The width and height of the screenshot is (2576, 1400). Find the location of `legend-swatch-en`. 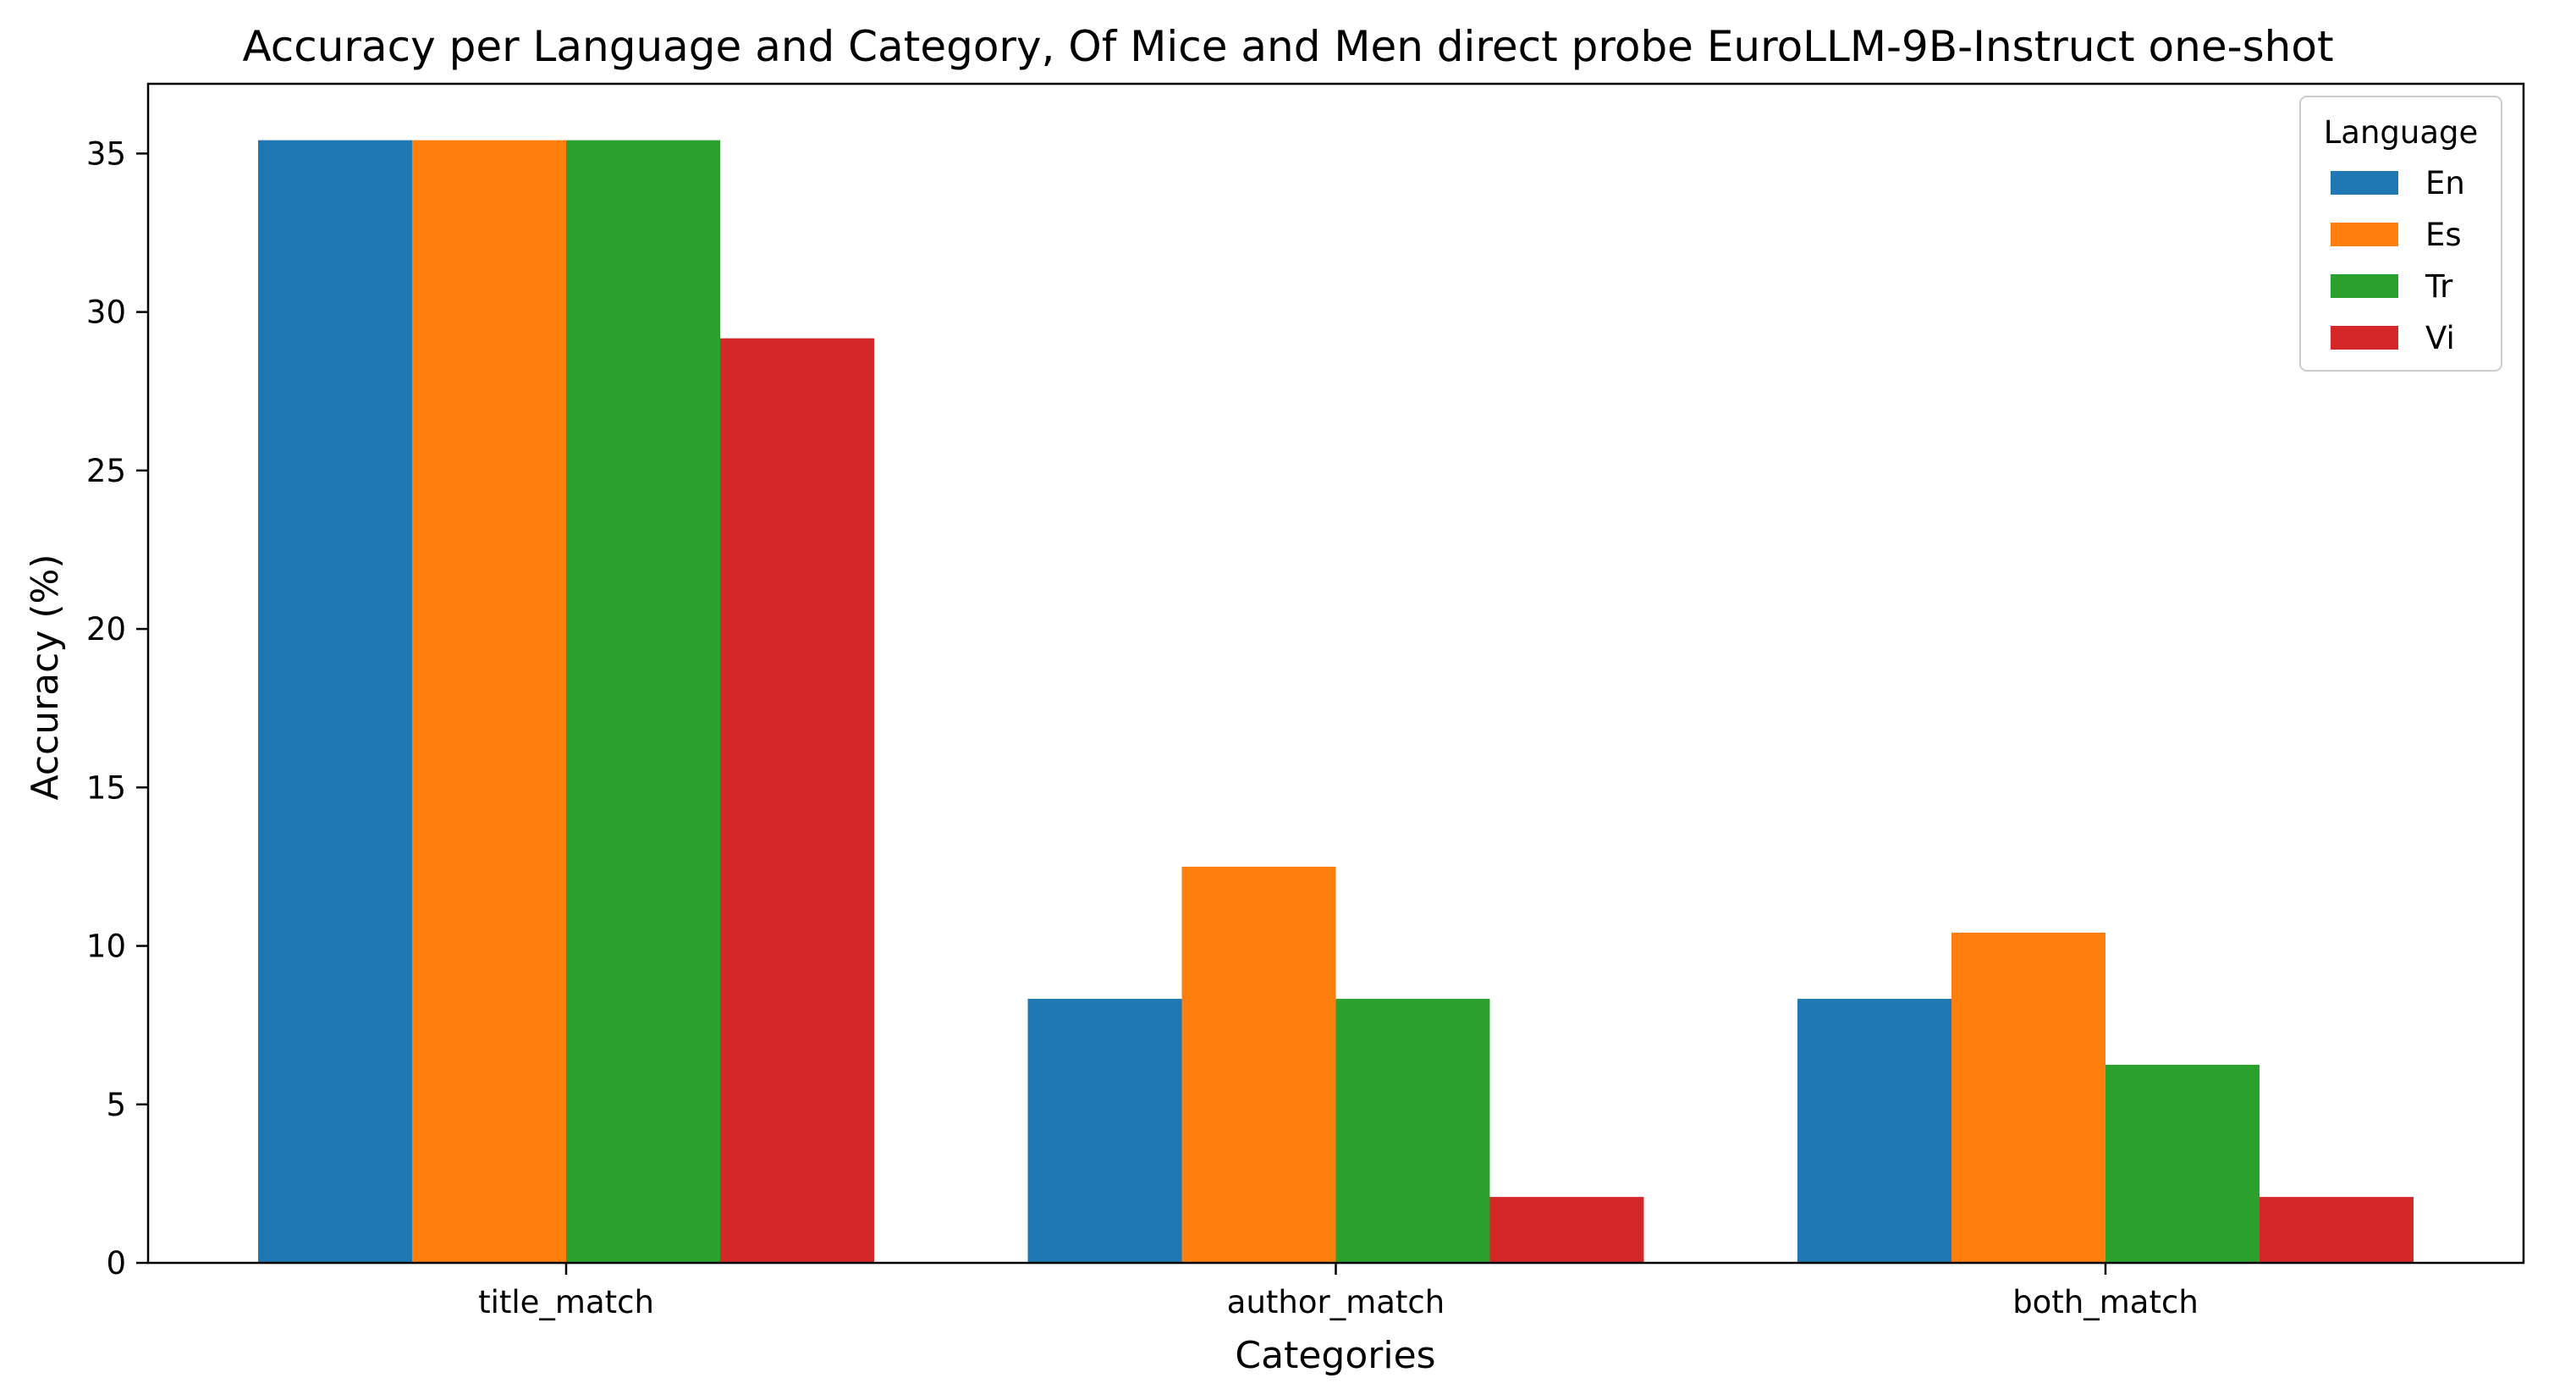

legend-swatch-en is located at coordinates (2364, 183).